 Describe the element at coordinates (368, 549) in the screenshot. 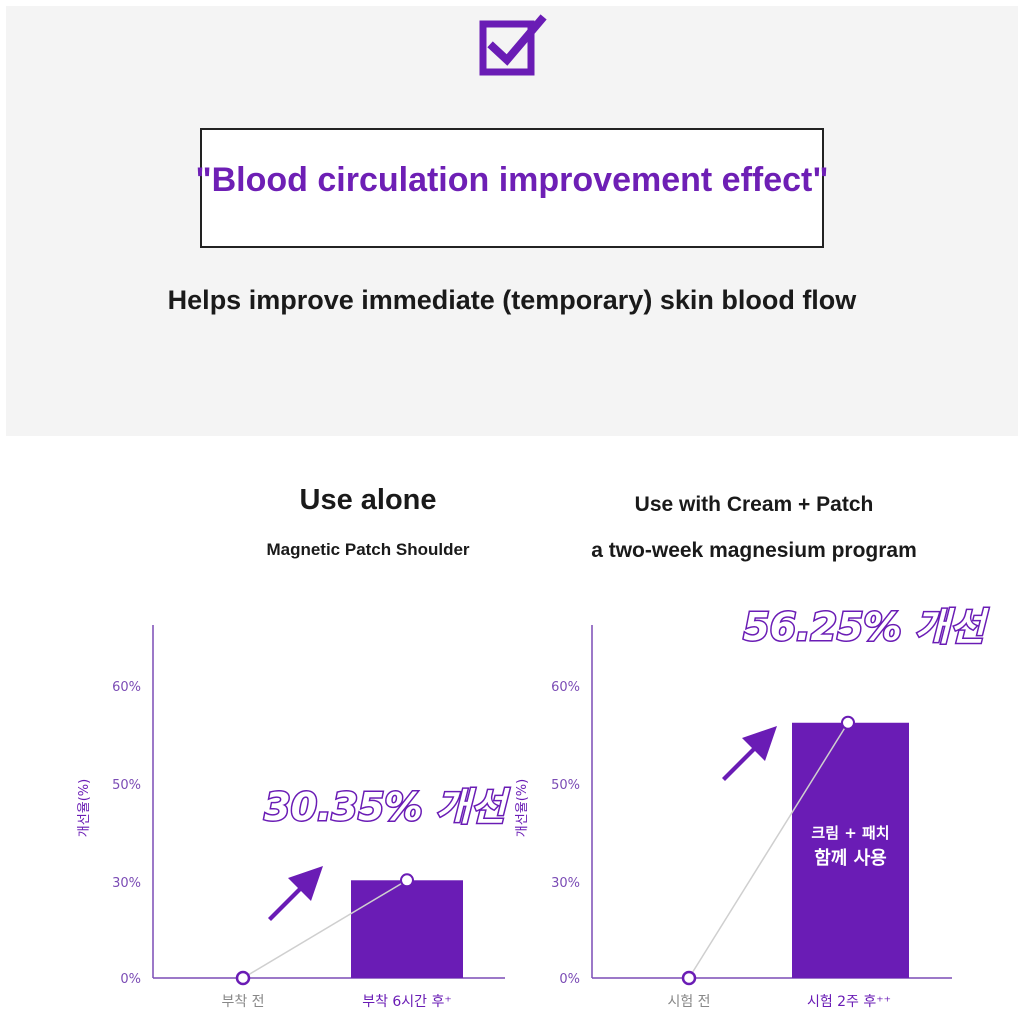

I see `left-subheading: Magnetic Patch Shoulder` at that location.